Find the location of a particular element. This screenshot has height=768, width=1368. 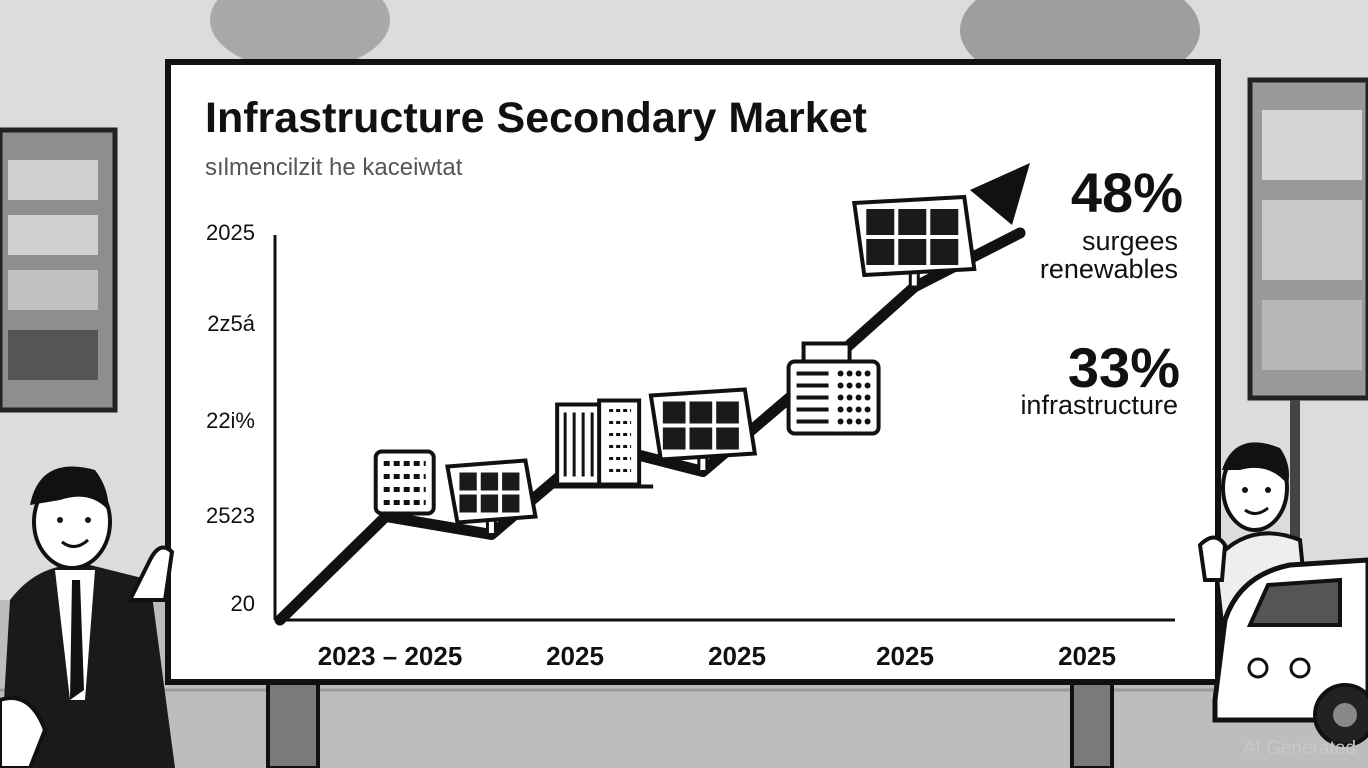

callout-value-renewables: 48% is located at coordinates (1127, 192).